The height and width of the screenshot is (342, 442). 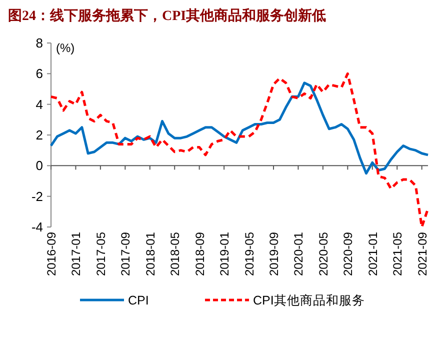 I want to click on x-tick-label: 2019-09, so click(x=273, y=254).